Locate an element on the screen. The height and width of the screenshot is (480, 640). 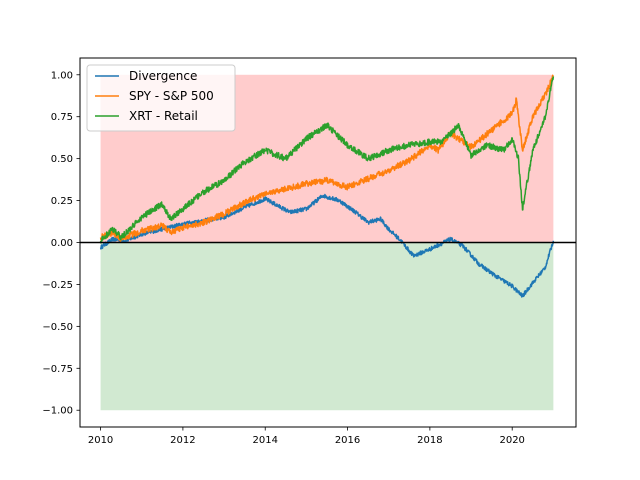
y-tick-label: −0.25 is located at coordinates (57, 285).